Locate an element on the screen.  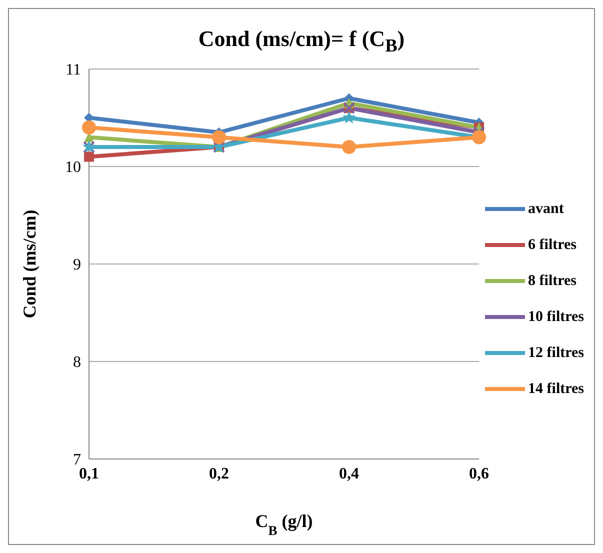
x-tick-label: 0,1 is located at coordinates (89, 473).